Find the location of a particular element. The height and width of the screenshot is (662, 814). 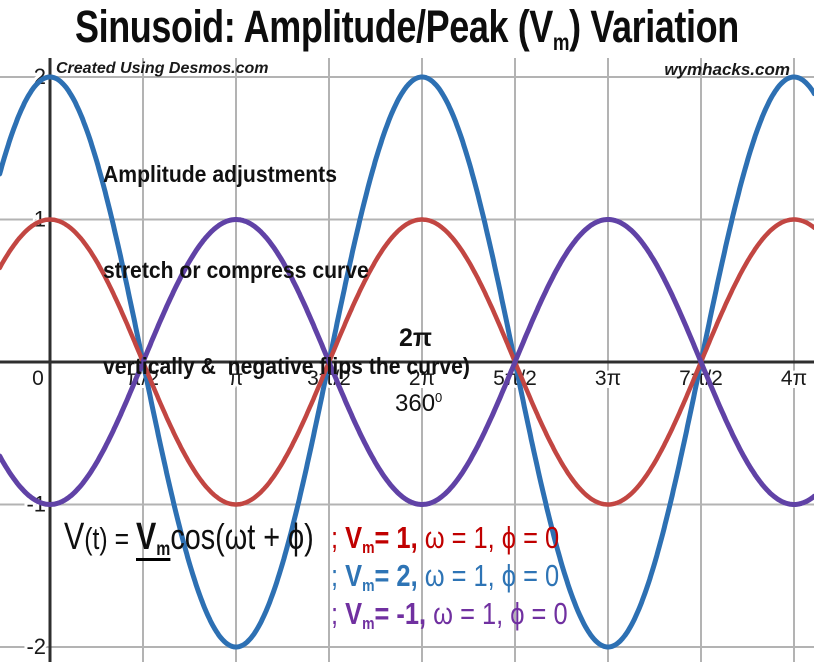

y-tick-label: -2 is located at coordinates (36, 646).